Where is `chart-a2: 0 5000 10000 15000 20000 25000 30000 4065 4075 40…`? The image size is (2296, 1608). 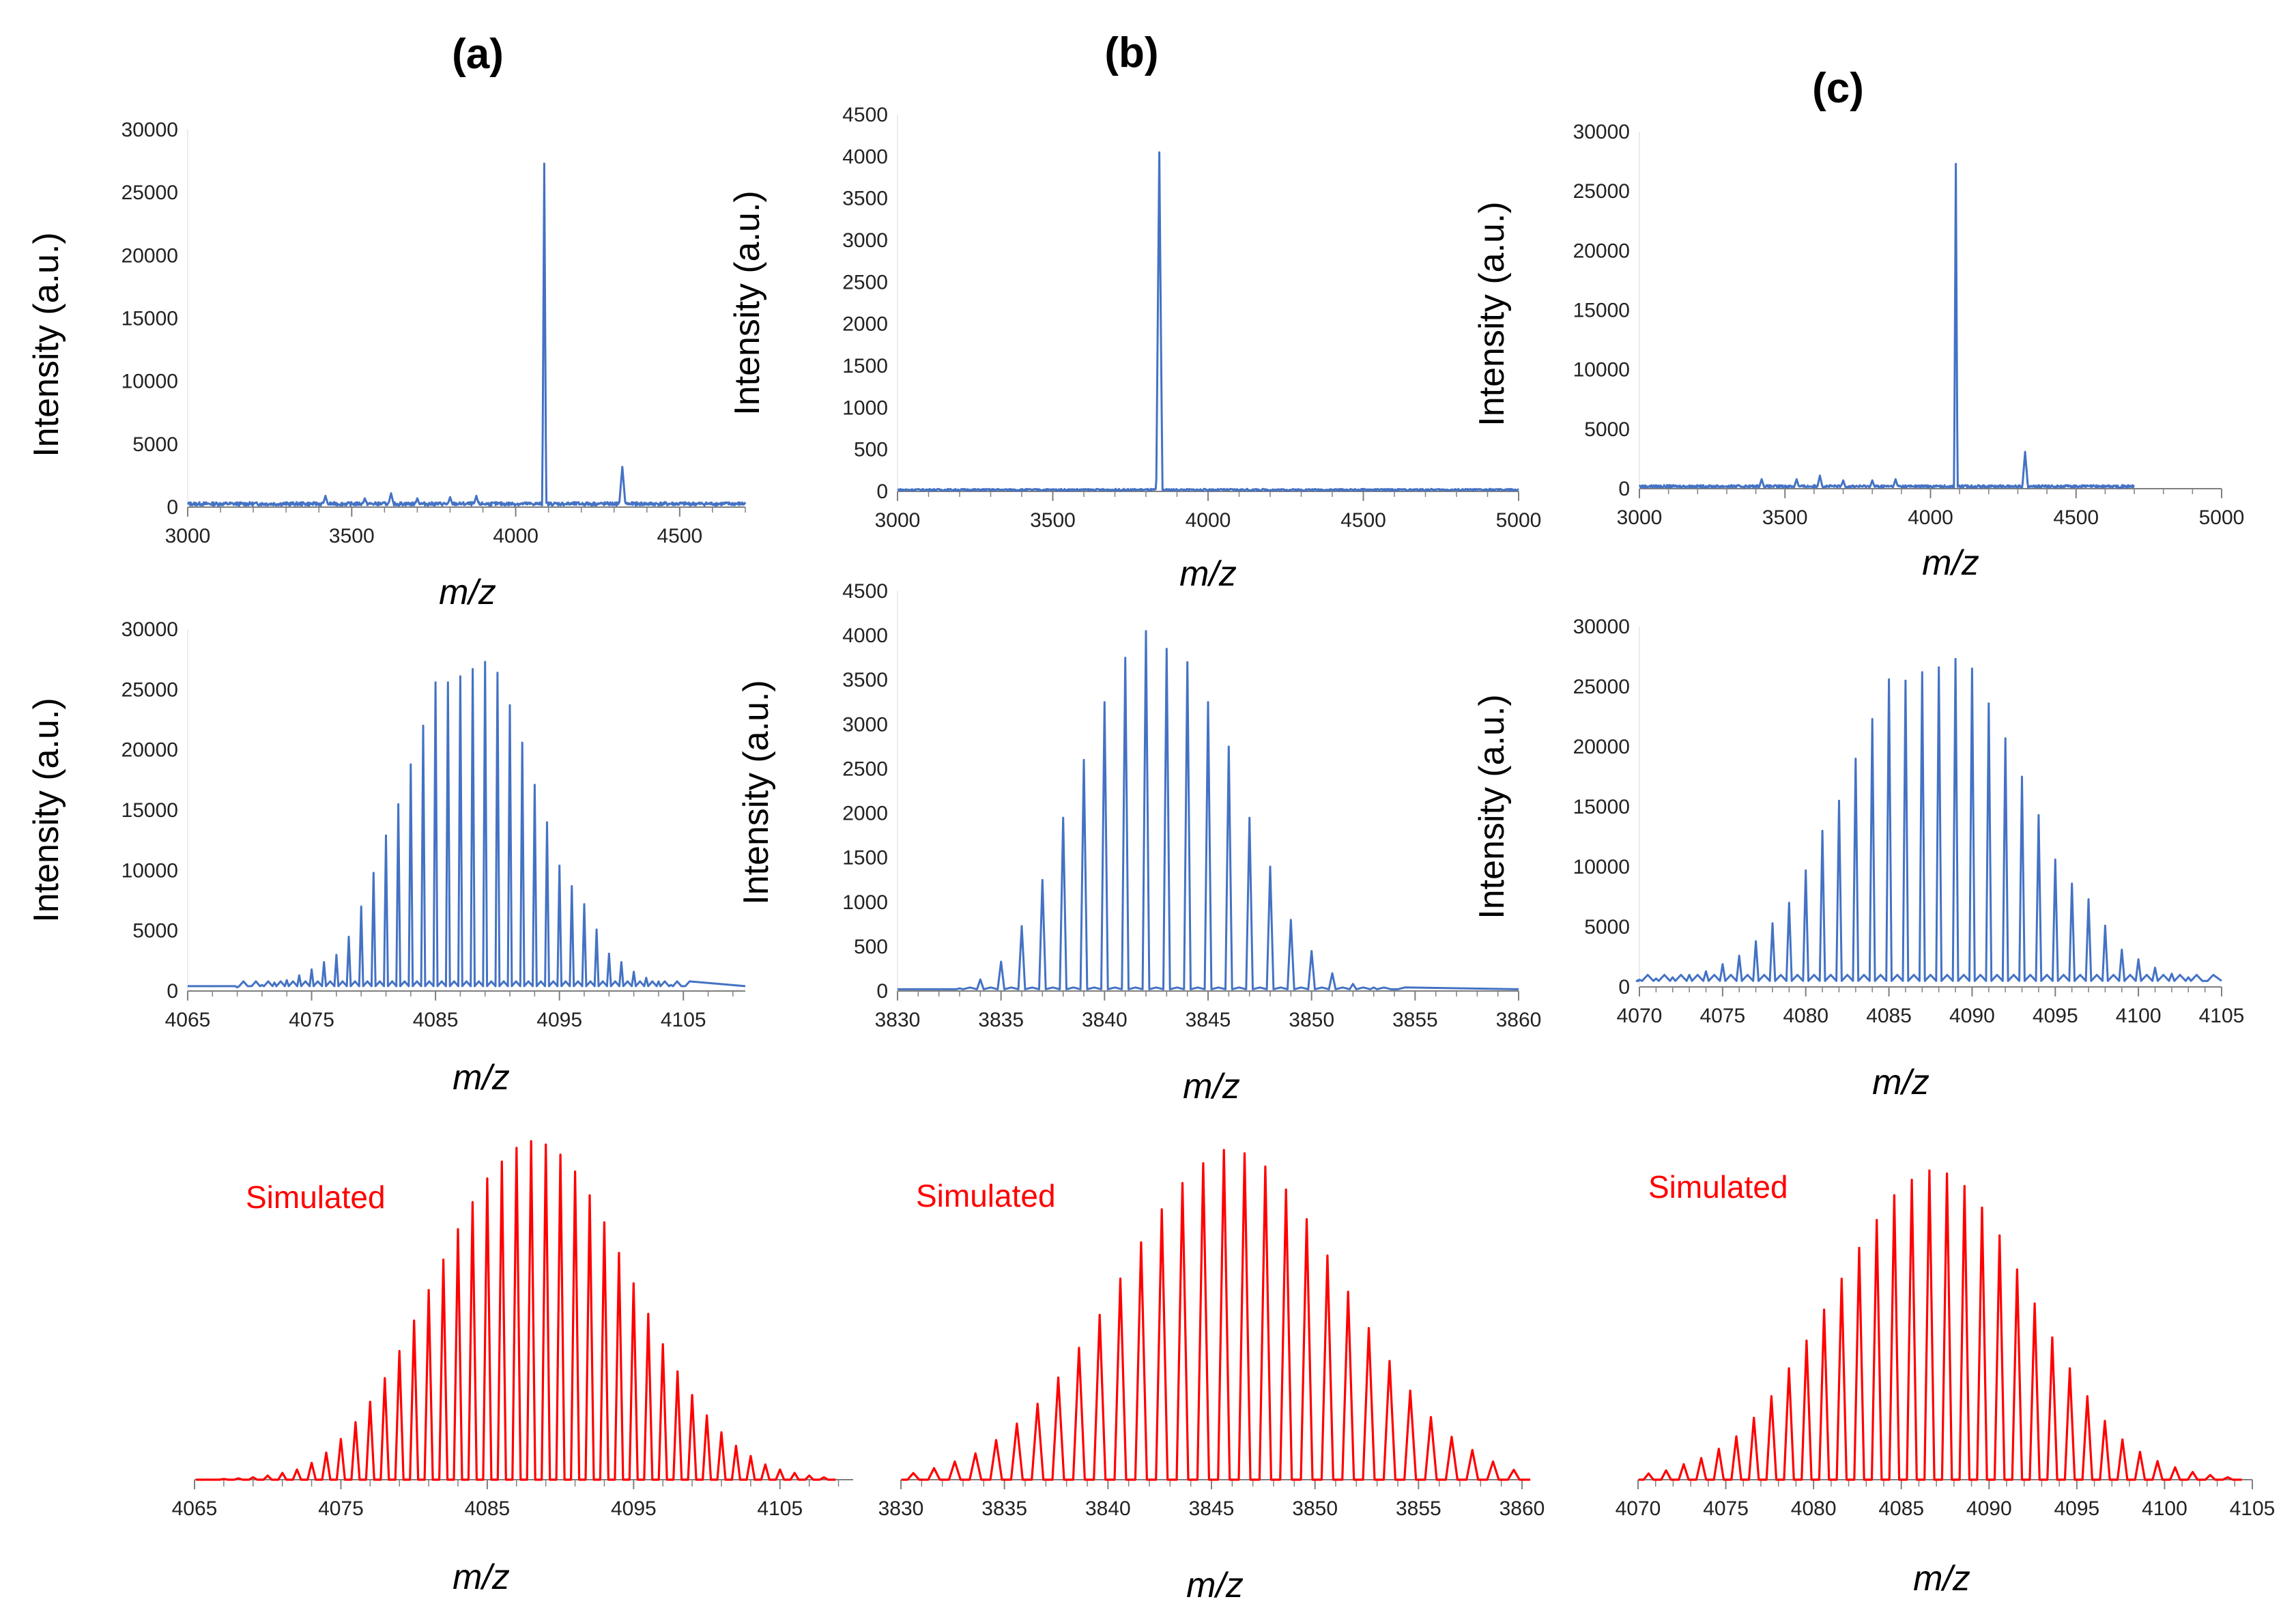
chart-a2: 0 5000 10000 15000 20000 25000 30000 4065 4075 40… is located at coordinates (387, 857).